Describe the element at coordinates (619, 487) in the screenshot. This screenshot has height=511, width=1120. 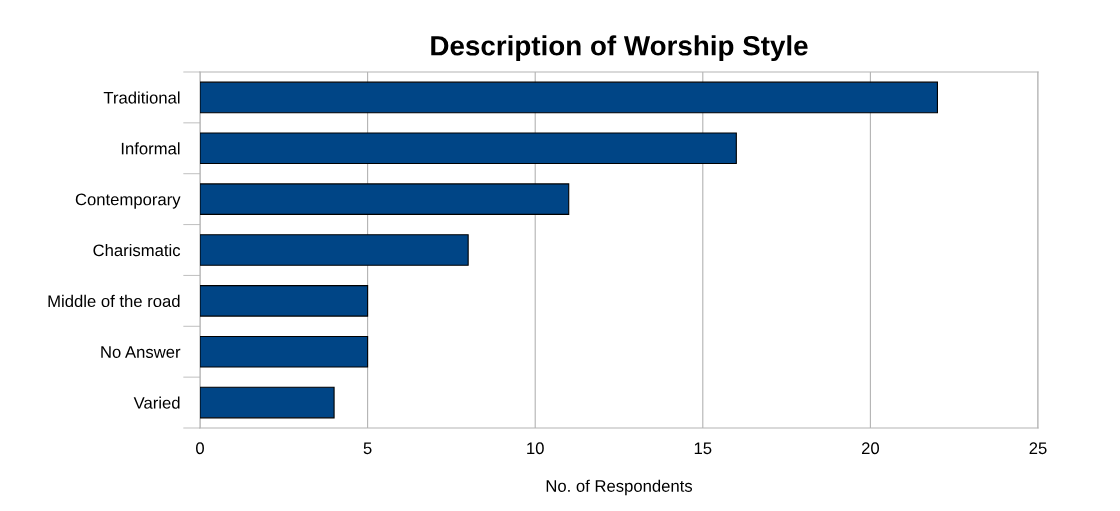
I see `x-axis-title: No. of Respondents` at that location.